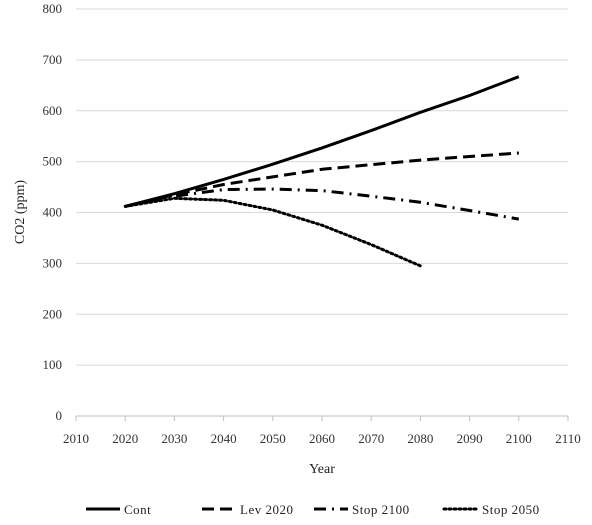 The image size is (592, 525). I want to click on x-tick-label: 2010, so click(76, 438).